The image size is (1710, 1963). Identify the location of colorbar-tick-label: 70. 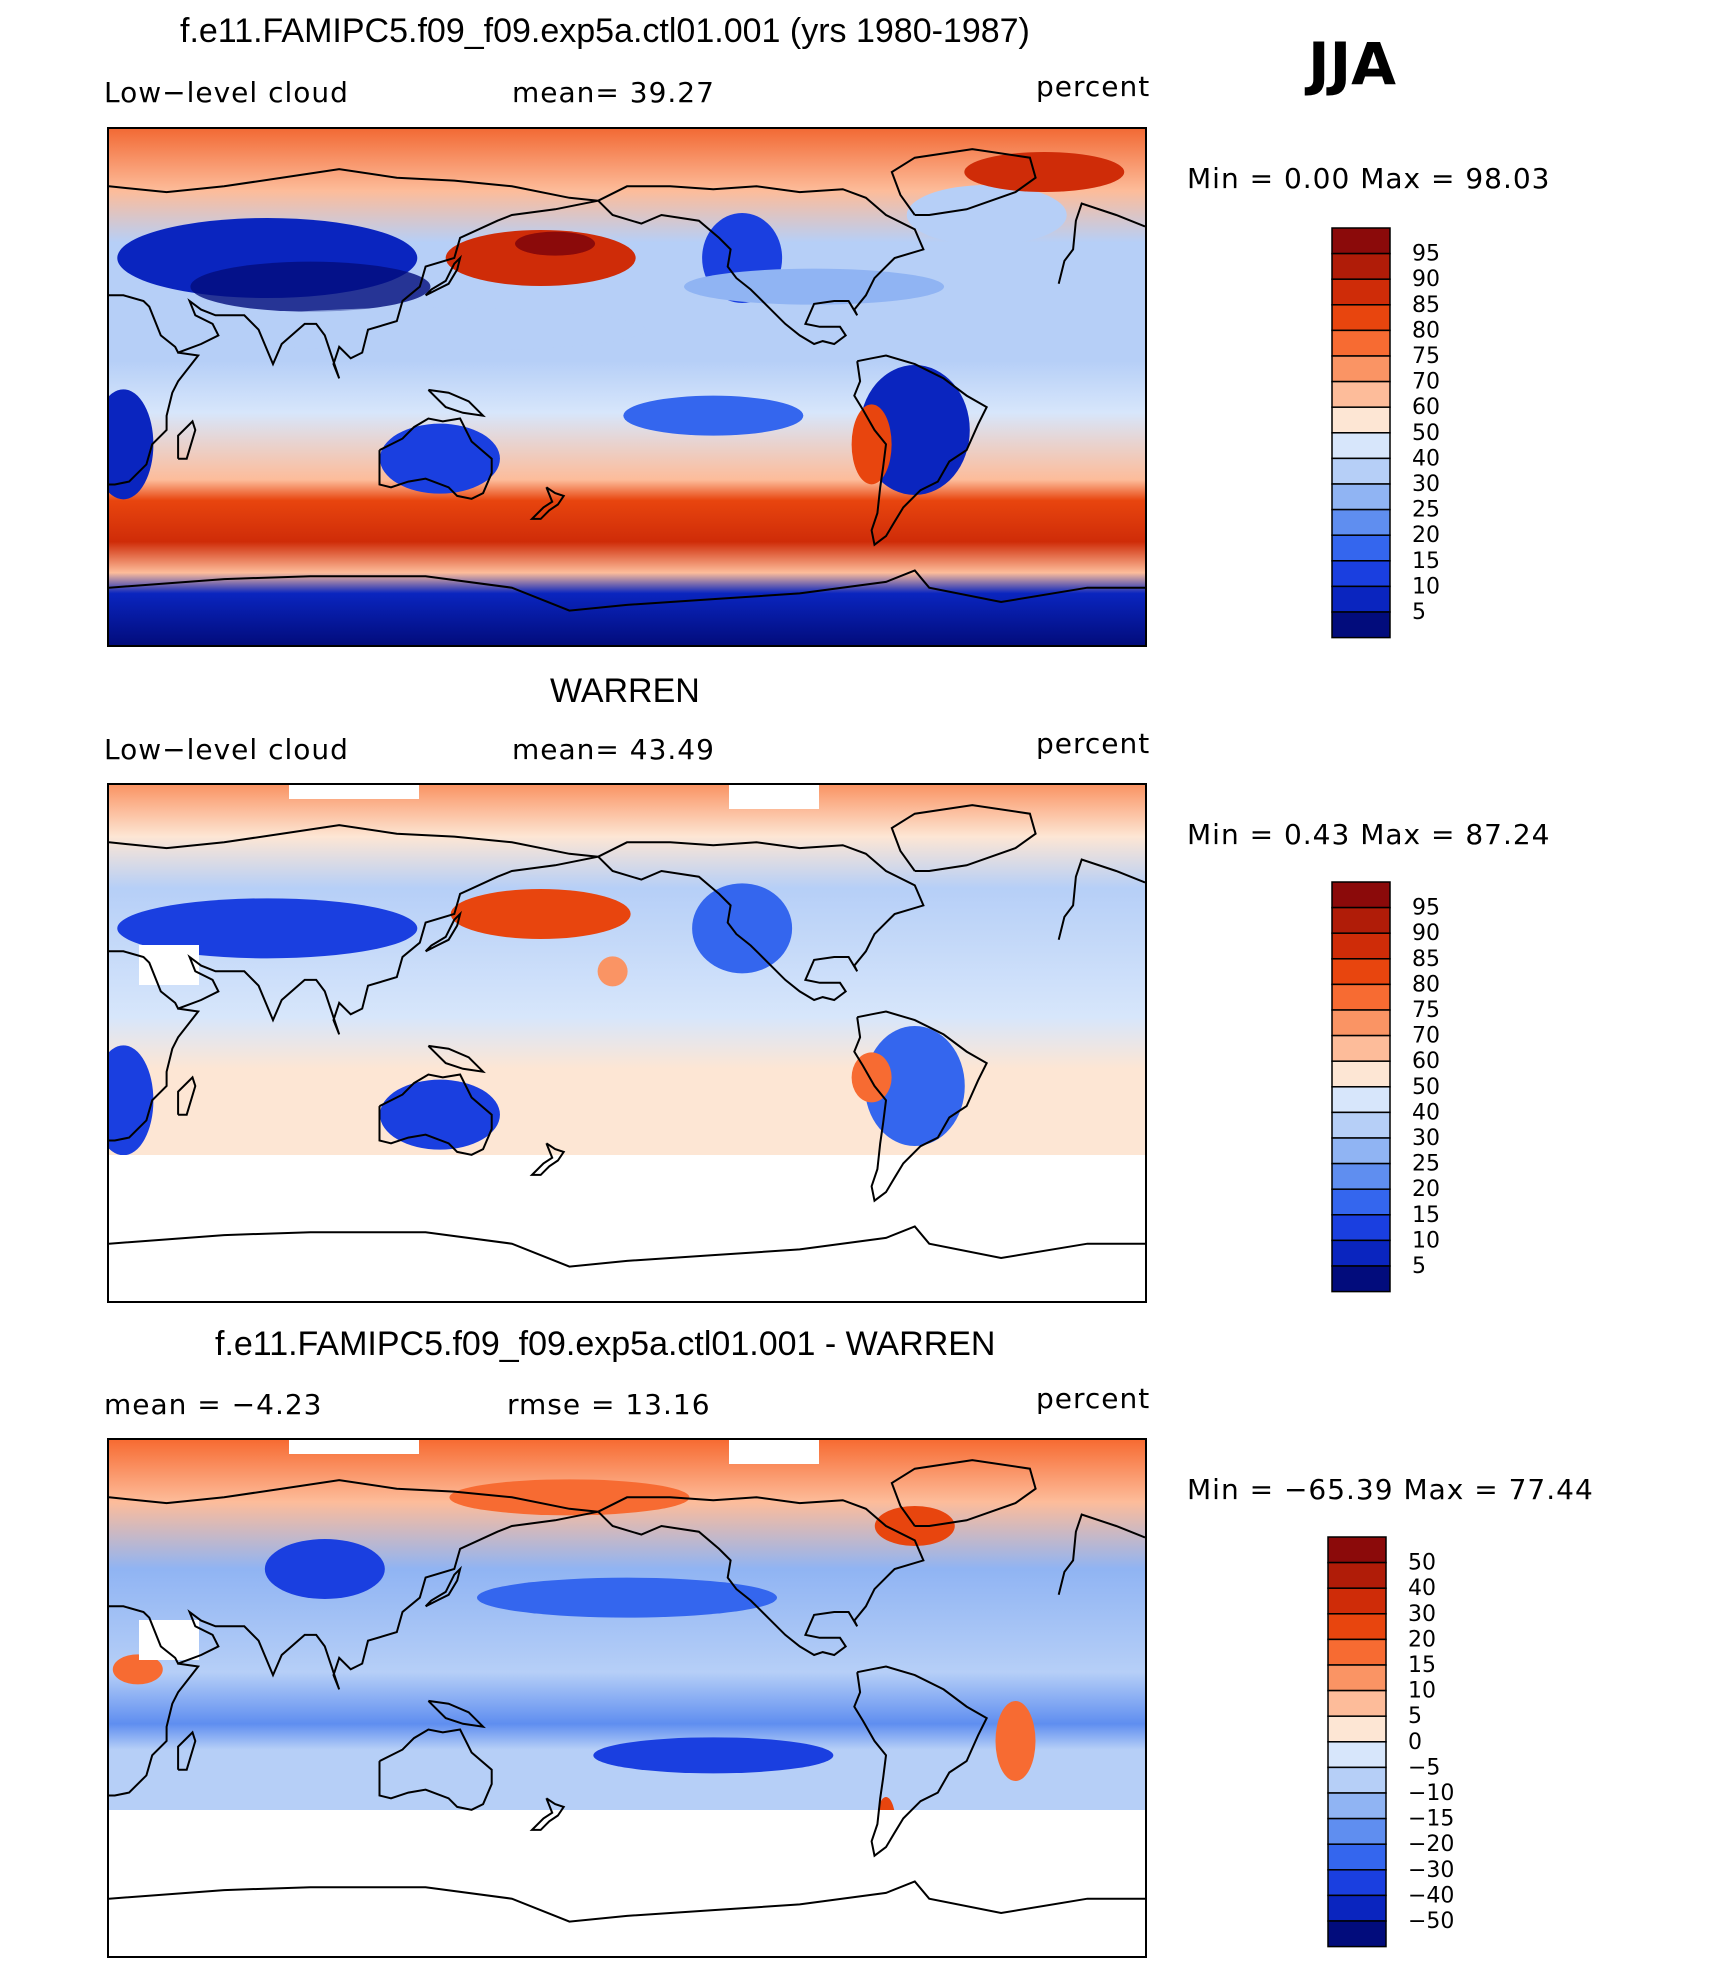
(1426, 382).